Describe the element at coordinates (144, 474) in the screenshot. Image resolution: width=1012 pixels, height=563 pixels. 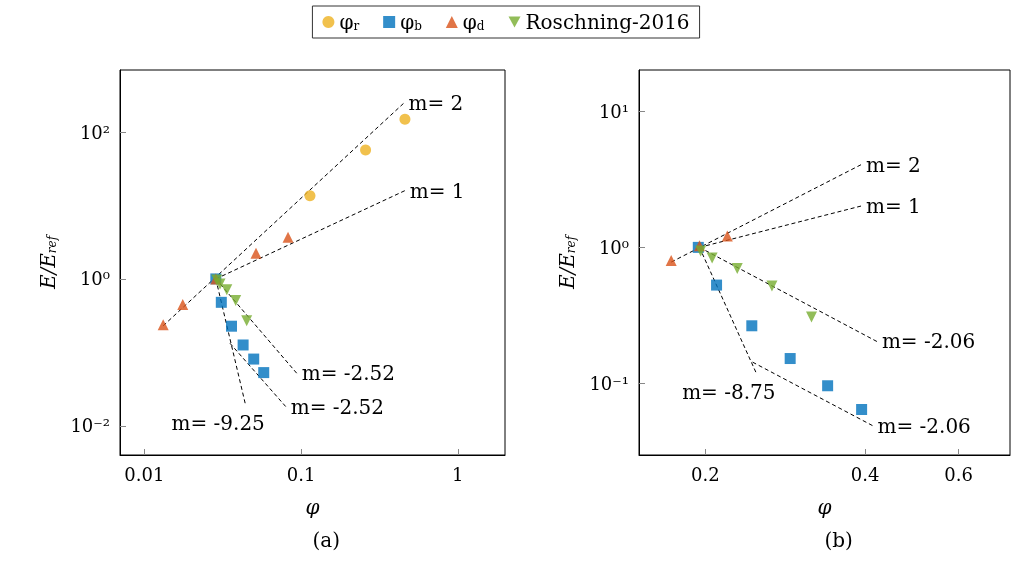
I see `x-tick-label: 0.01` at that location.